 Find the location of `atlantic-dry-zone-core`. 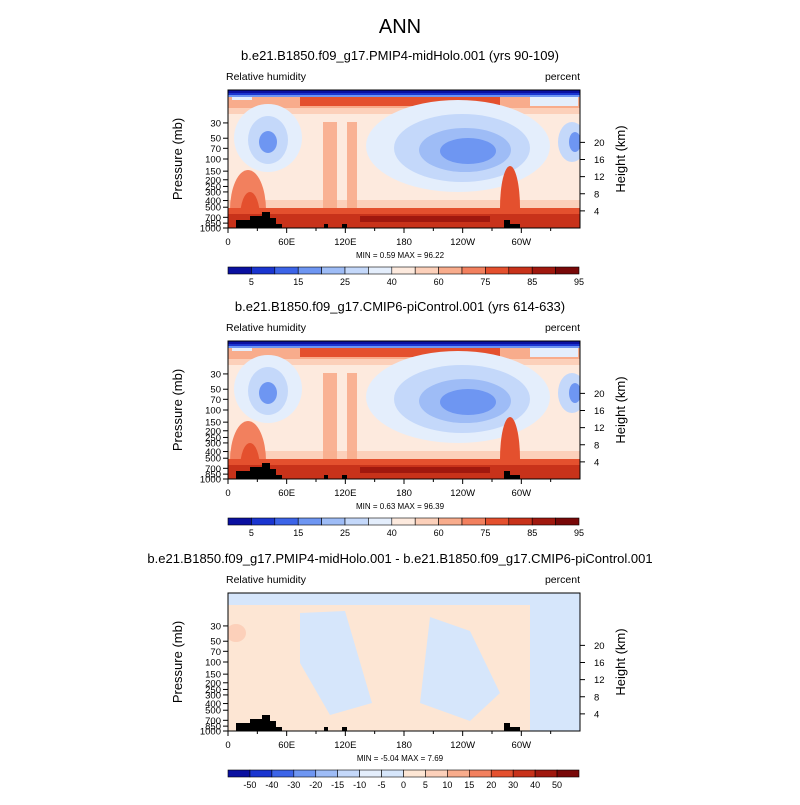

atlantic-dry-zone-core is located at coordinates (574, 142).